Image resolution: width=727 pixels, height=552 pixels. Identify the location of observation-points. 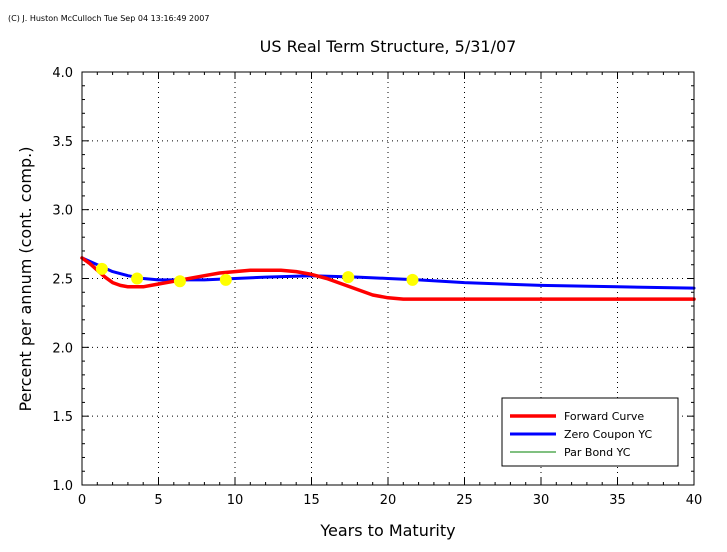
(257, 275).